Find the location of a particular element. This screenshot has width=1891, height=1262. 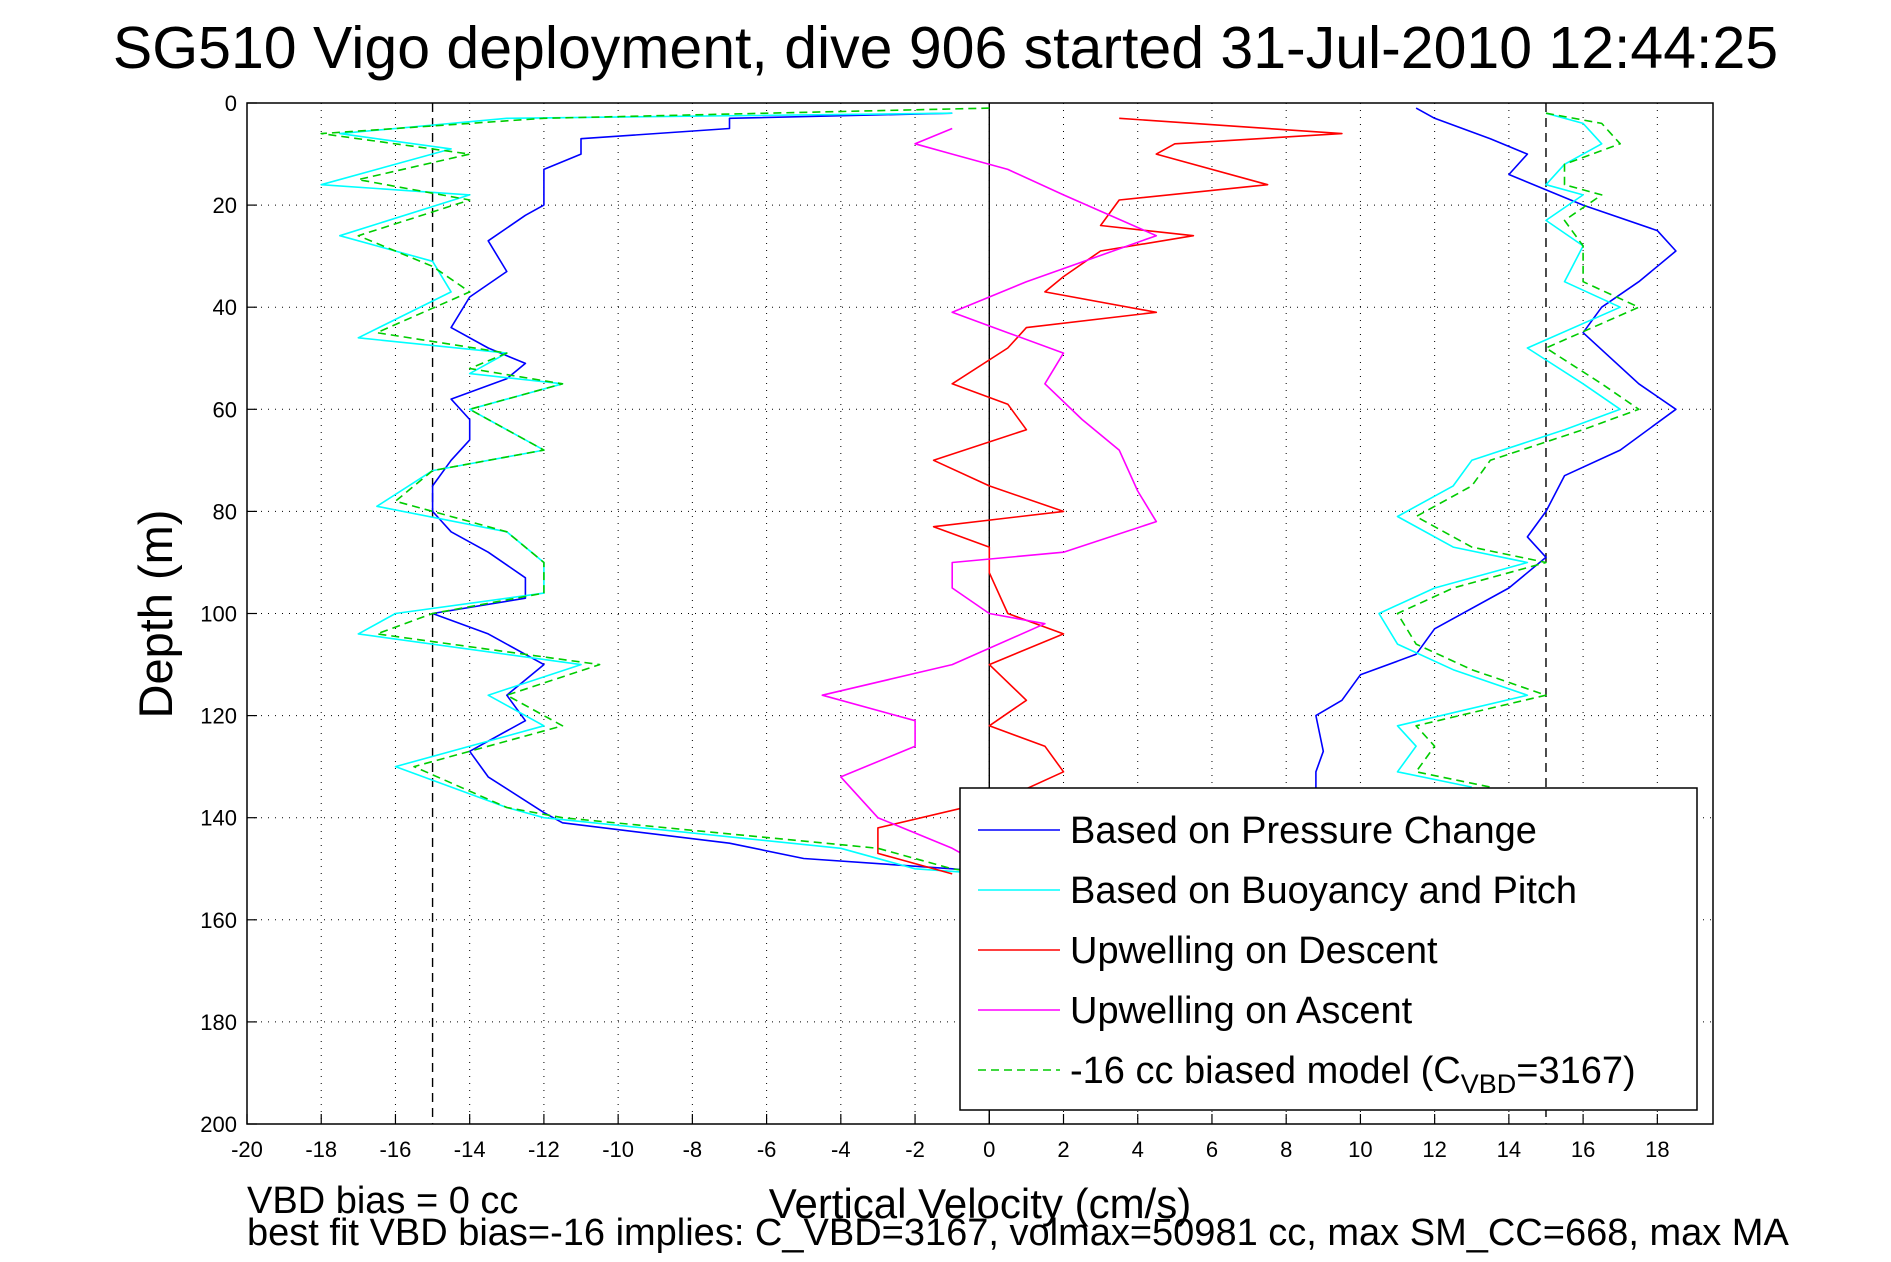

x-tick-label: -8 is located at coordinates (693, 1149).